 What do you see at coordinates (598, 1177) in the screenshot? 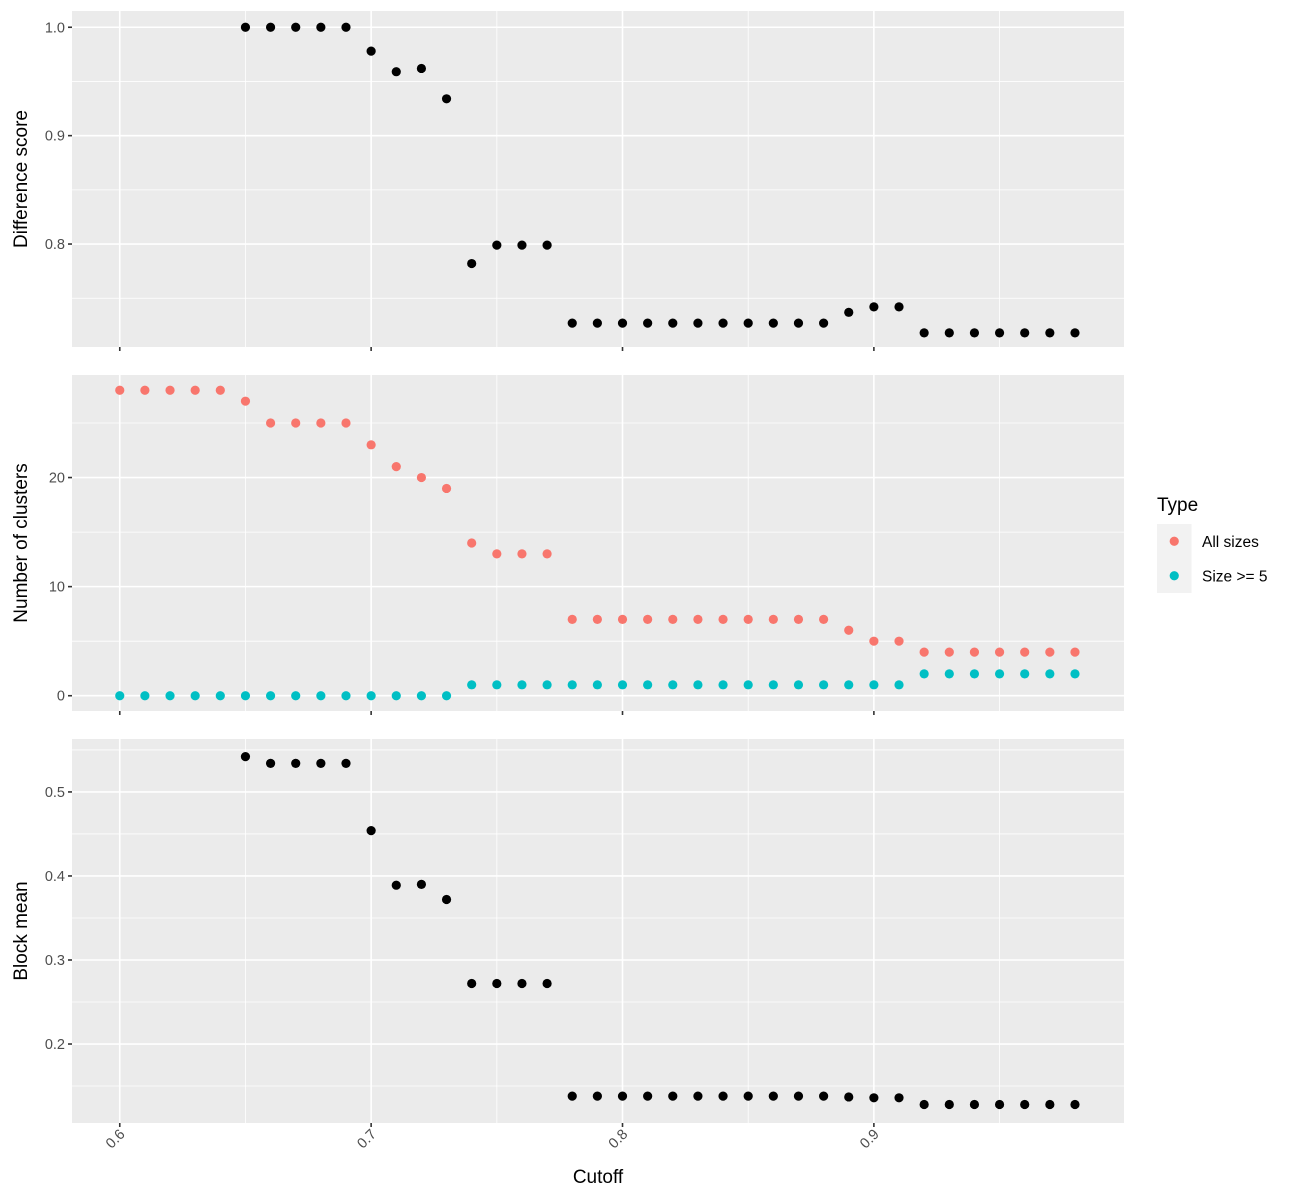
I see `x-axis-title: Cutoff` at bounding box center [598, 1177].